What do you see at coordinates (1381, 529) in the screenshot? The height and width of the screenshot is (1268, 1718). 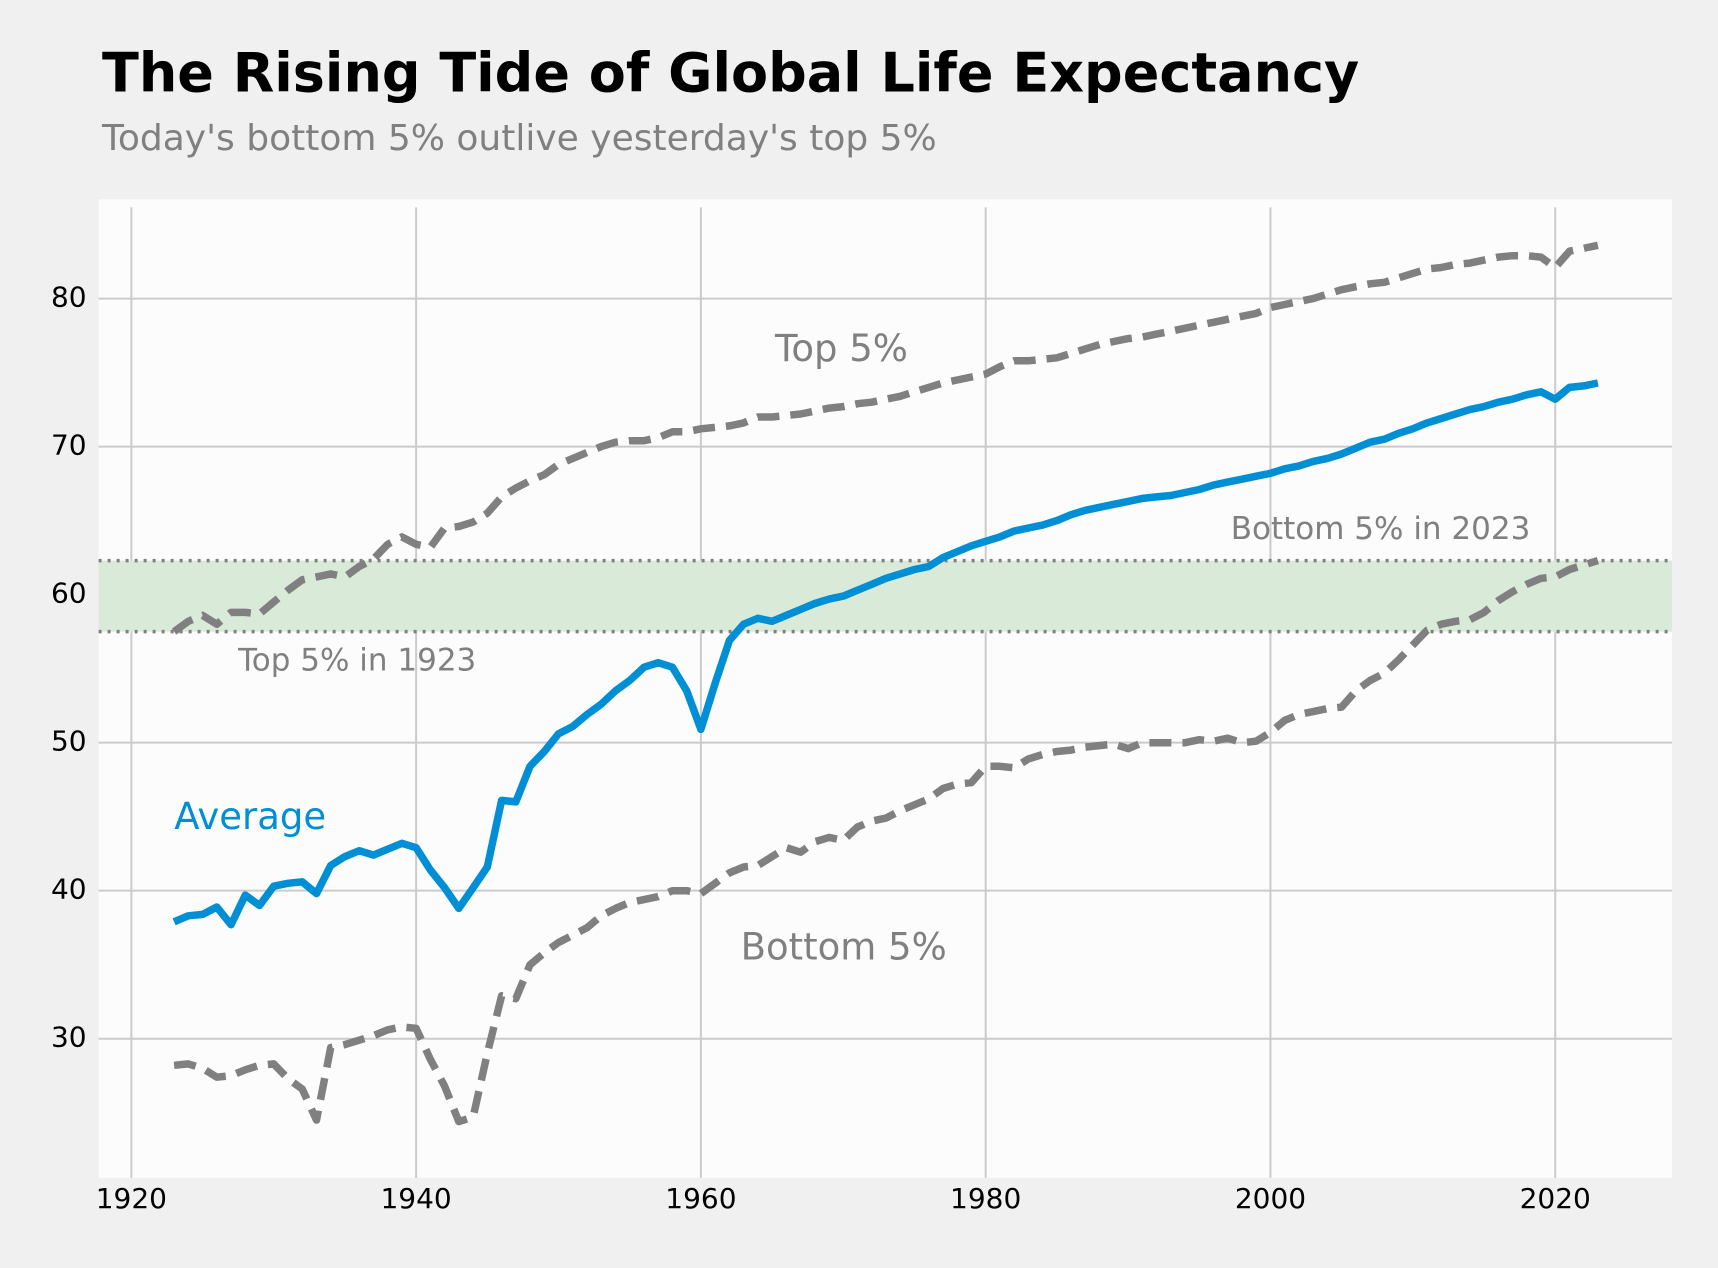 I see `band-label: Bottom 5% in 2023` at bounding box center [1381, 529].